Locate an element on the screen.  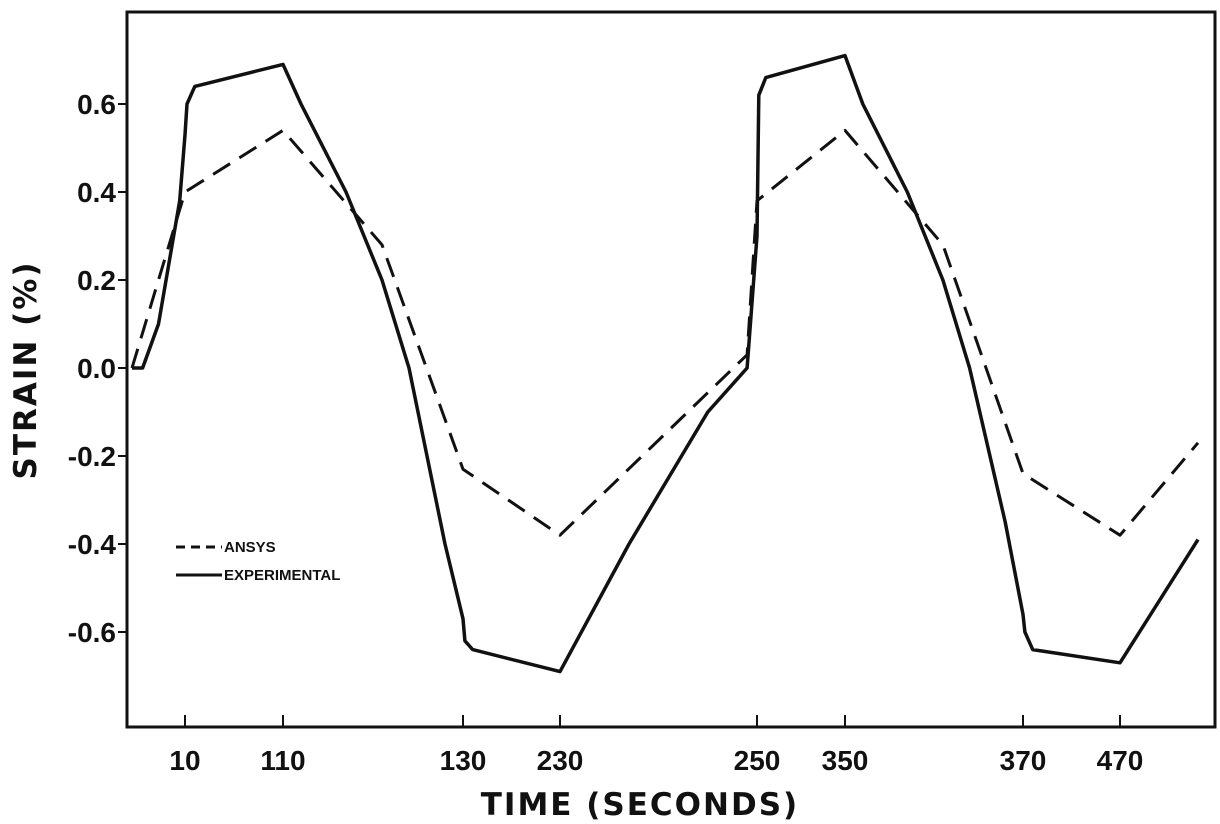
x-axis: 10 110 130 230 250 350 370 470 is located at coordinates (656, 745).